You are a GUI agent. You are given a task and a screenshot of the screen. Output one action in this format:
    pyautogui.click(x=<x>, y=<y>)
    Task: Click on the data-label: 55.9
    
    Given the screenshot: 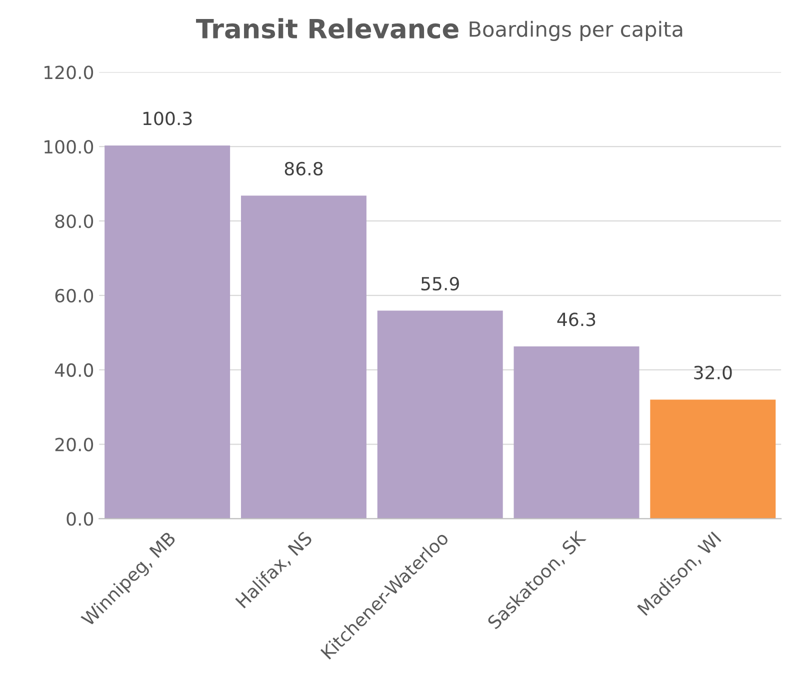 What is the action you would take?
    pyautogui.click(x=440, y=283)
    